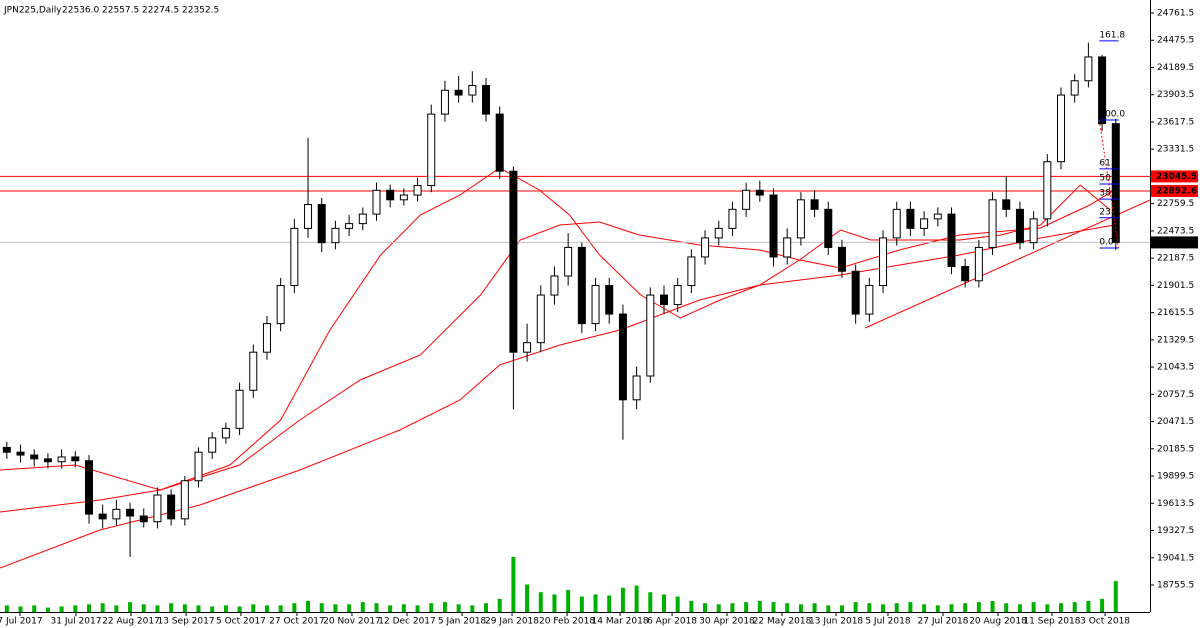 This screenshot has width=1200, height=628. I want to click on y-tick-label: 22473.5, so click(1175, 231).